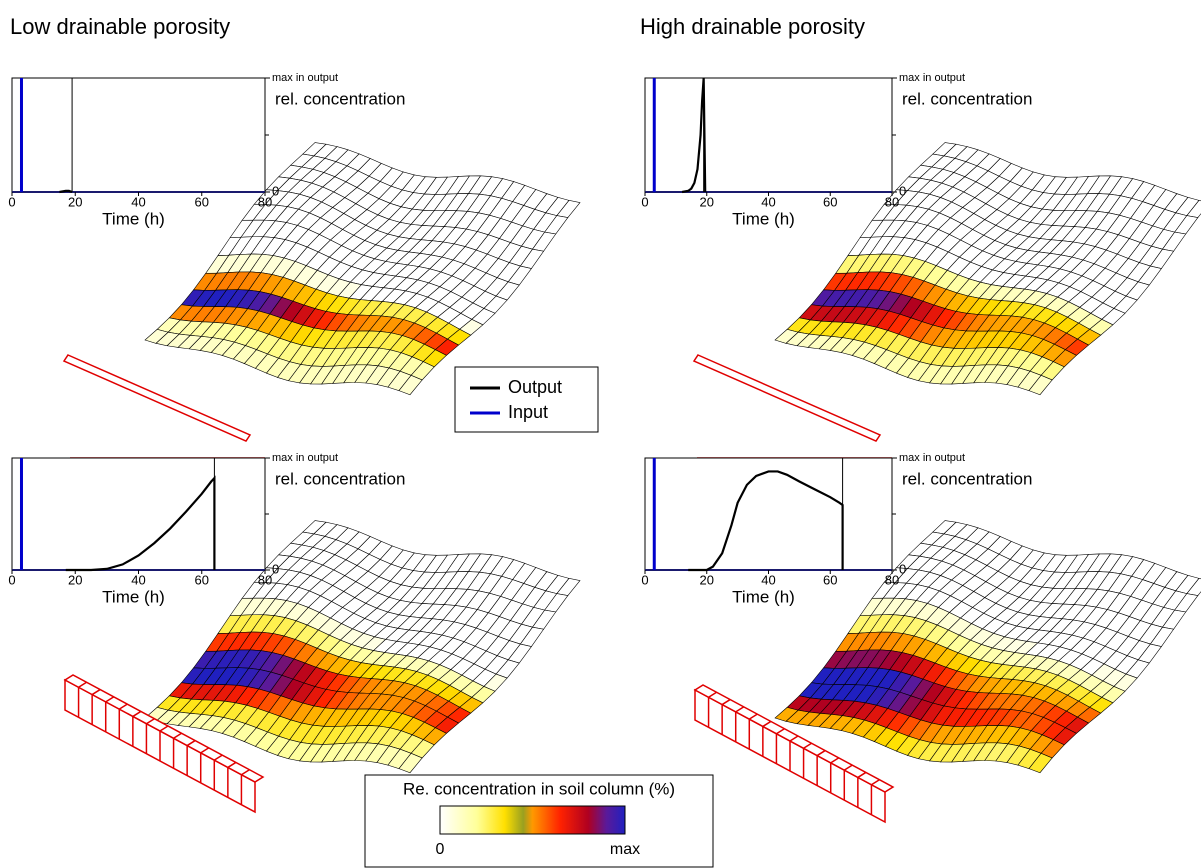  What do you see at coordinates (526, 399) in the screenshot?
I see `legend-box` at bounding box center [526, 399].